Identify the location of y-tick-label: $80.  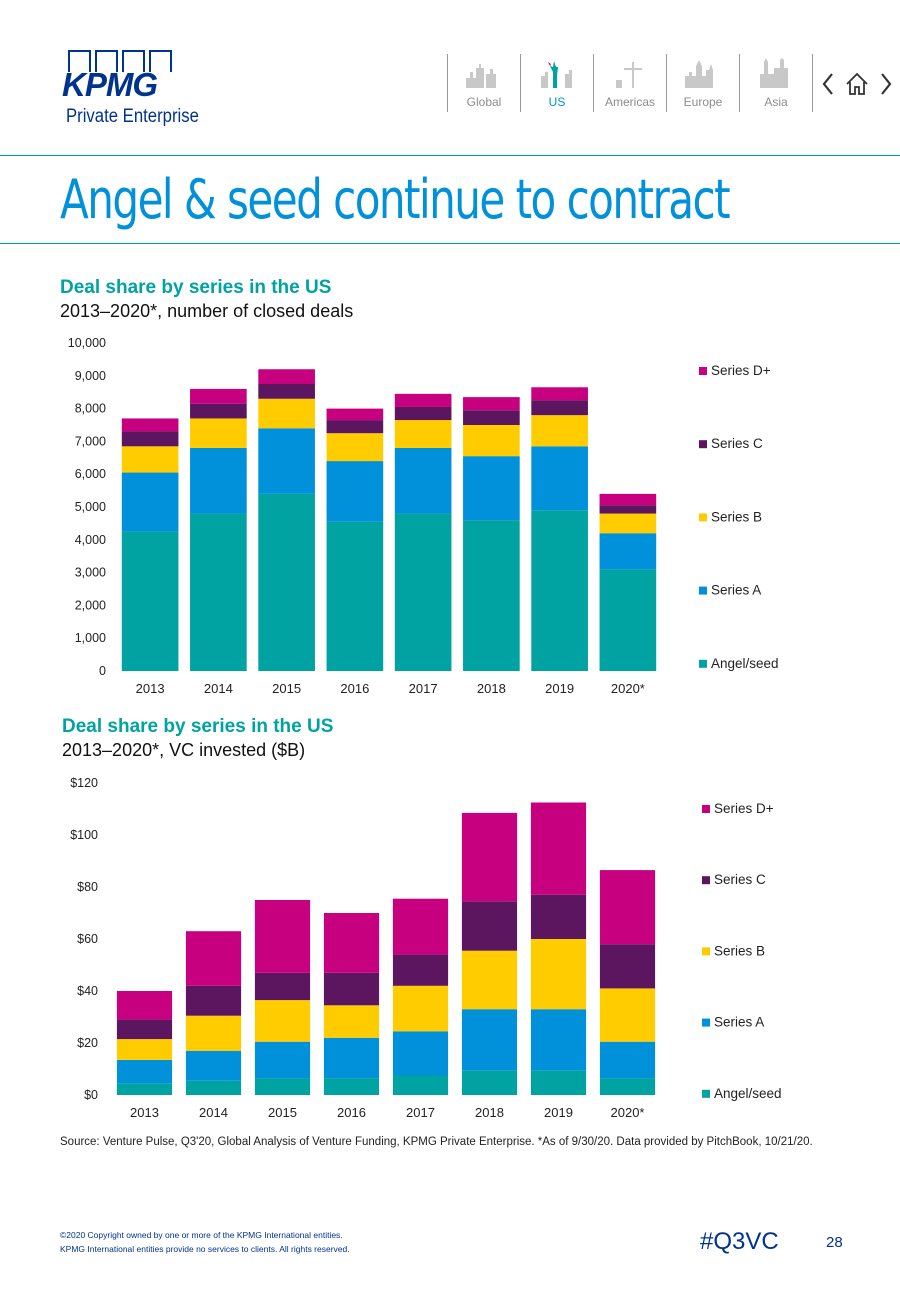
(87, 887).